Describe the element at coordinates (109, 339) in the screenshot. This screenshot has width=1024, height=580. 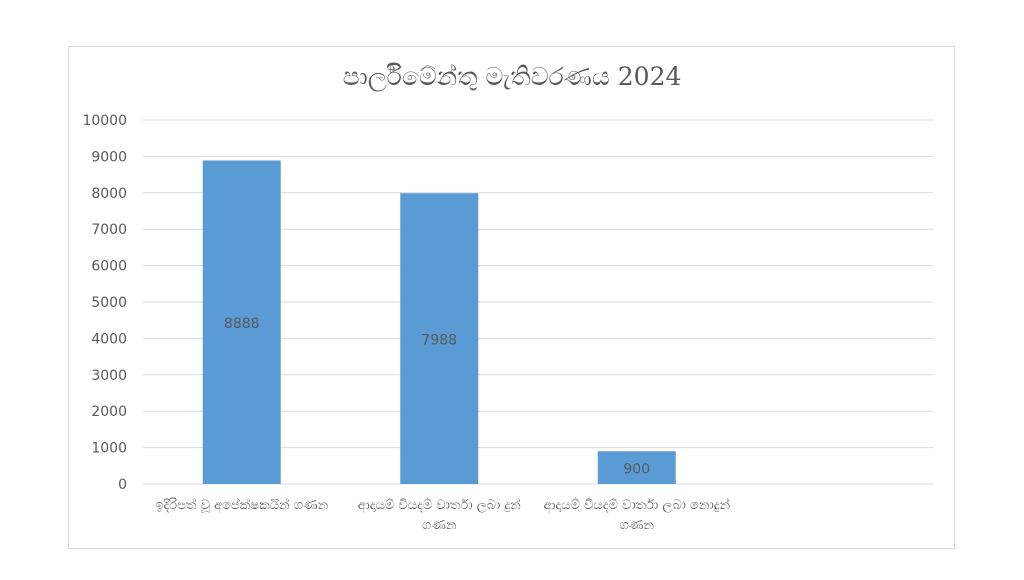
I see `y-tick-label: 4000` at that location.